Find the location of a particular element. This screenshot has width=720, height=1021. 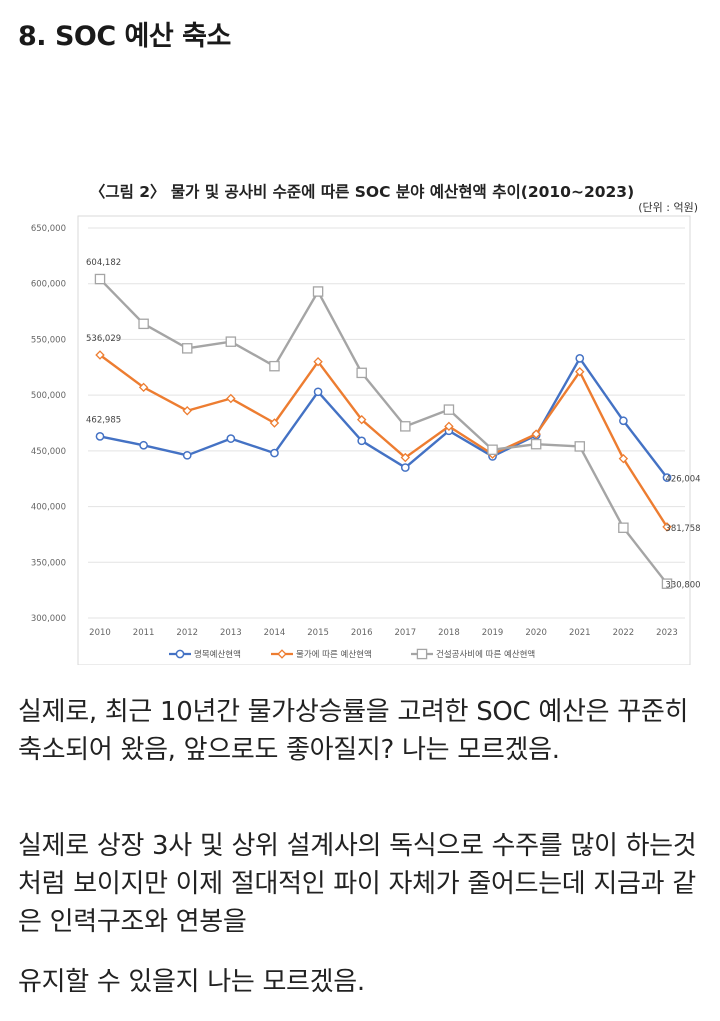

x-tick-label: 2023 is located at coordinates (667, 633).